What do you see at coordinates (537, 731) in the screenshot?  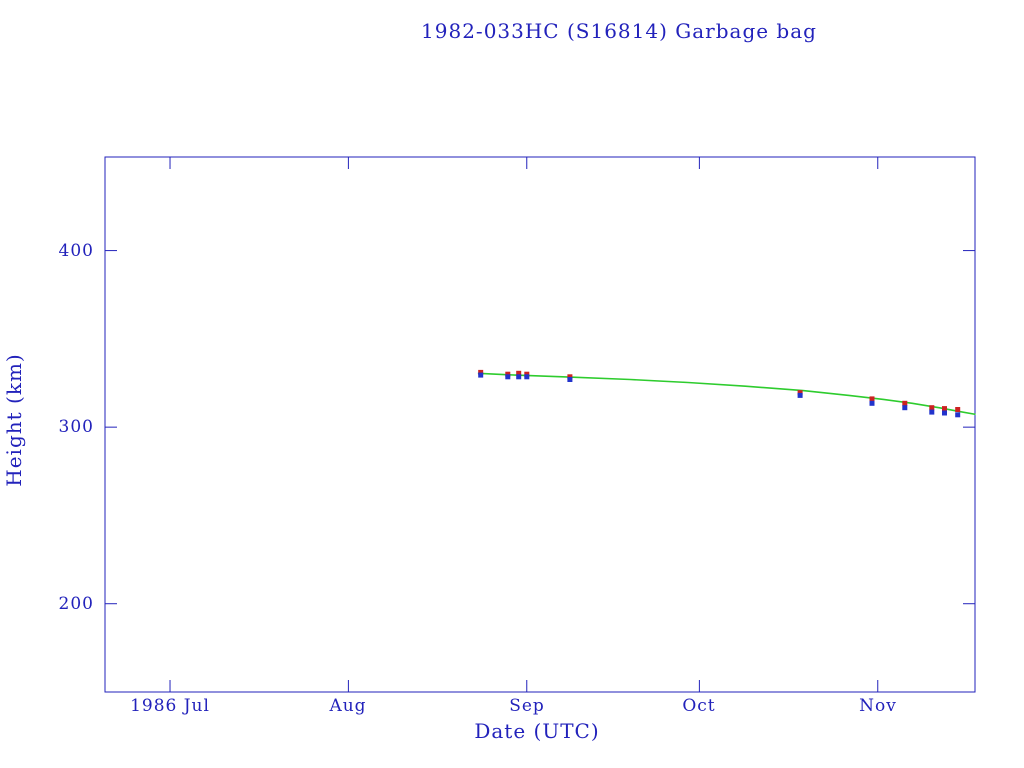 I see `x-axis-label: Date (UTC)` at bounding box center [537, 731].